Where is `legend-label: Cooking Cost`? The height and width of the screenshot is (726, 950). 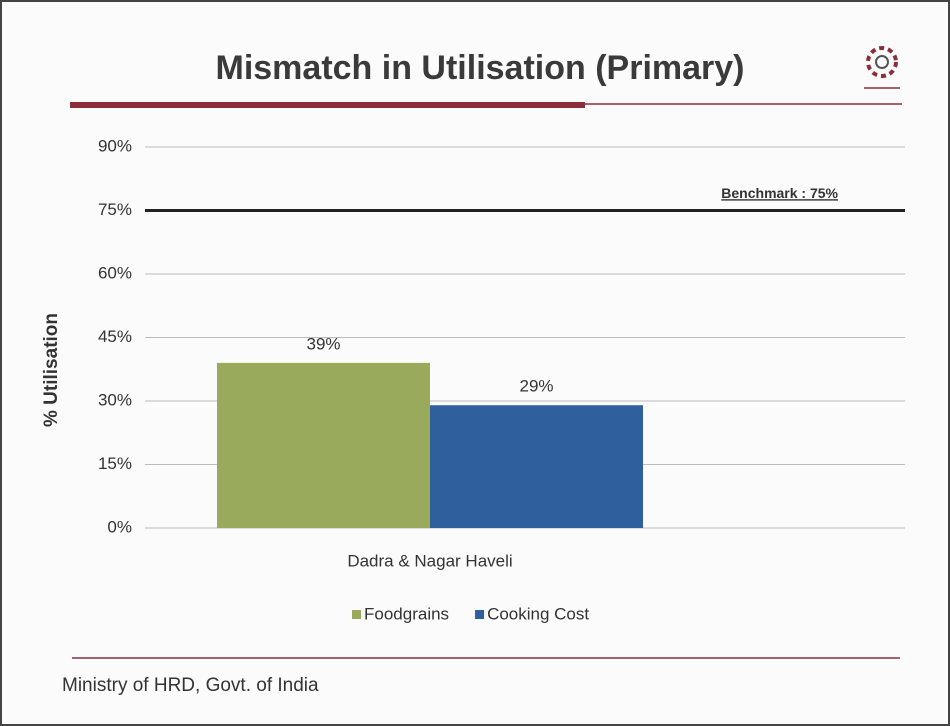
legend-label: Cooking Cost is located at coordinates (538, 613).